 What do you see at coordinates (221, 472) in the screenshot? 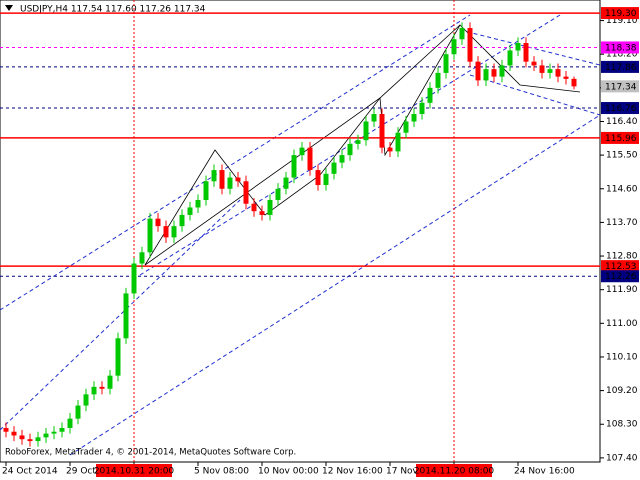
I see `x-tick-label: 5 Nov 08:00` at bounding box center [221, 472].